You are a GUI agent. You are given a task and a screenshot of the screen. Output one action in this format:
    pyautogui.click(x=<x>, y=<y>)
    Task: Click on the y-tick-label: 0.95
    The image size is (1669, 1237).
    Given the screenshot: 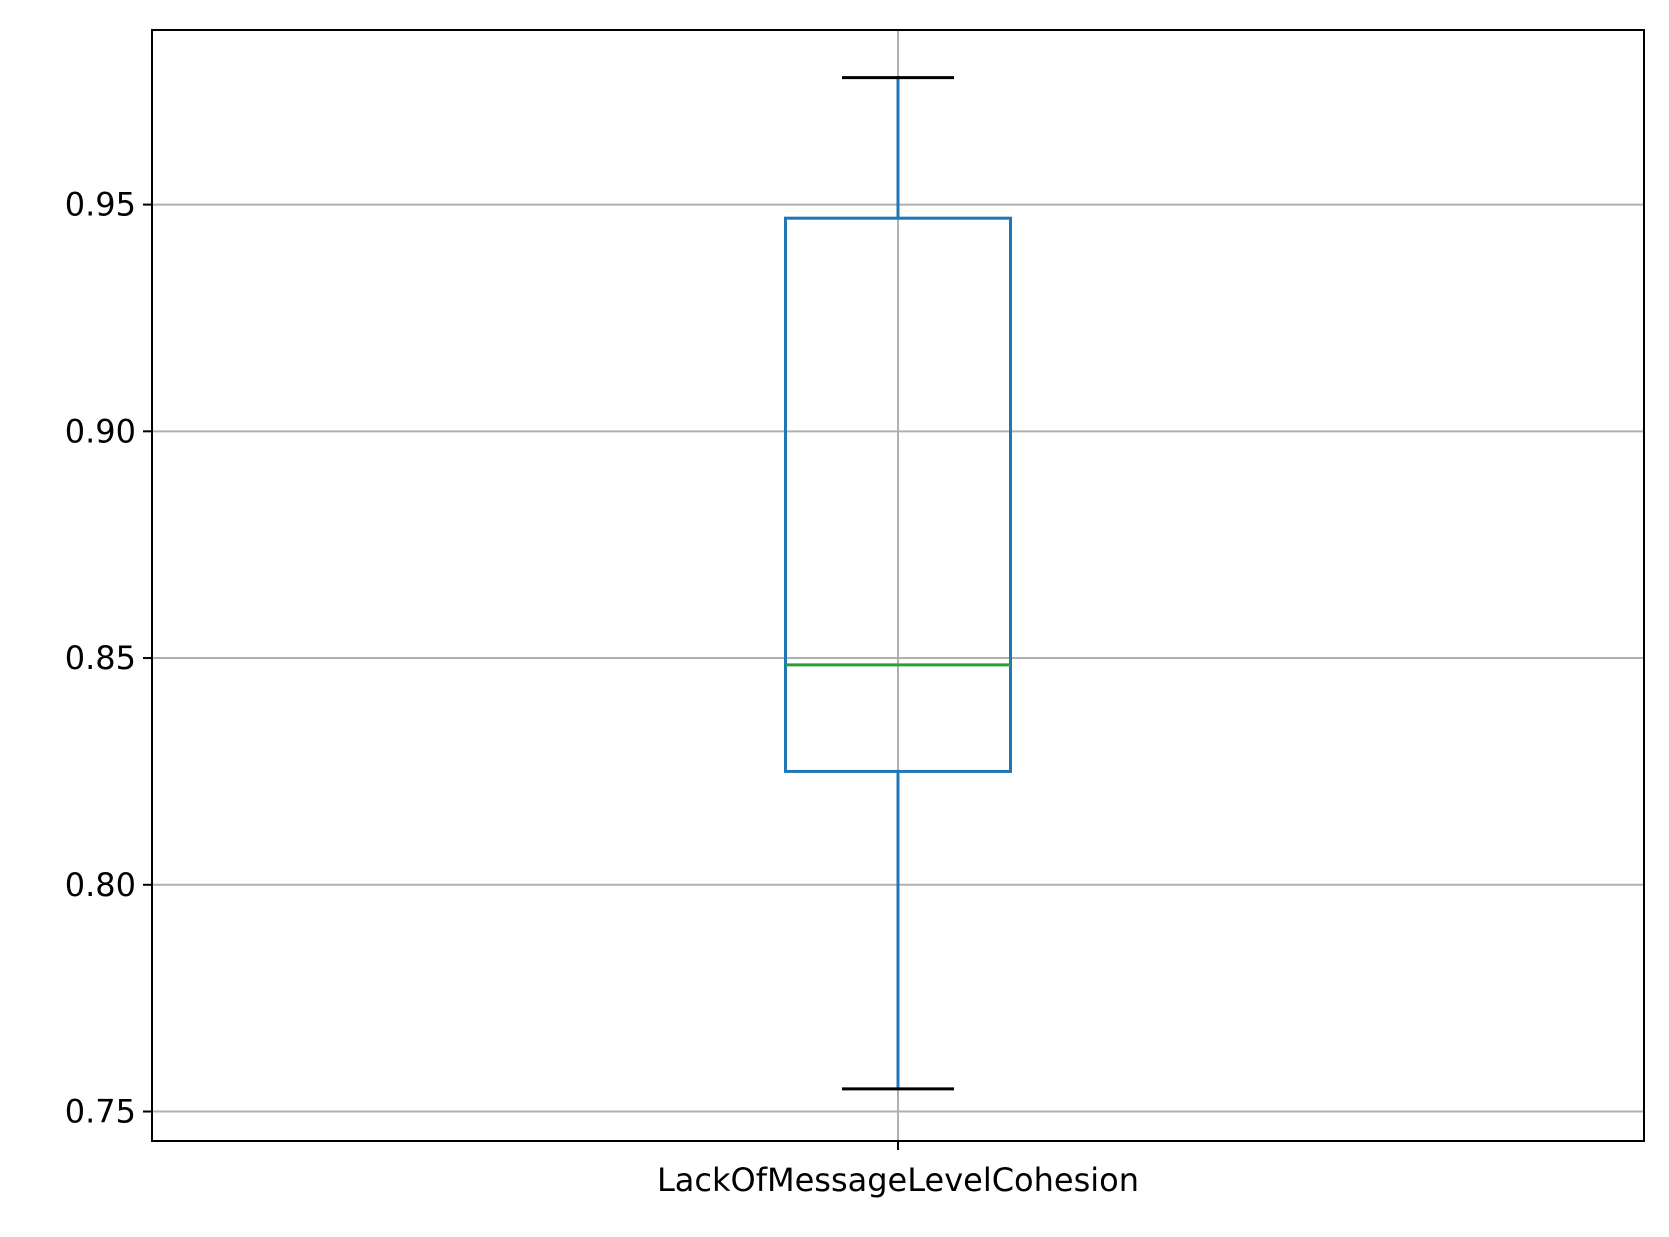 What is the action you would take?
    pyautogui.click(x=100, y=205)
    